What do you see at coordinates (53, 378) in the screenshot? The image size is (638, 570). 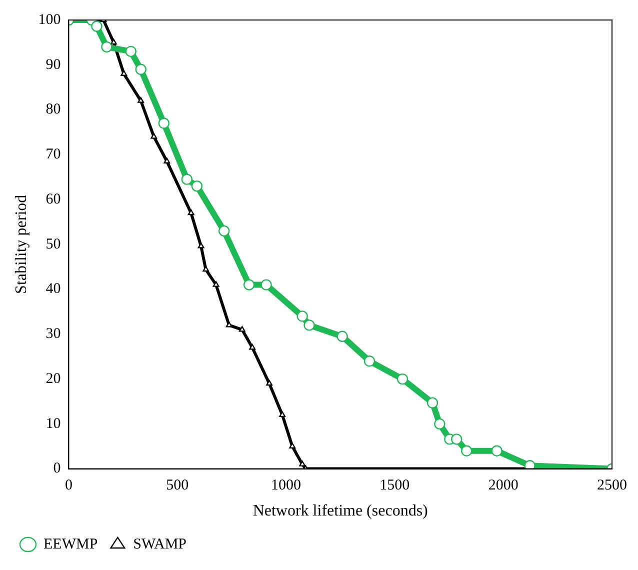 I see `y-tick-label: 20` at bounding box center [53, 378].